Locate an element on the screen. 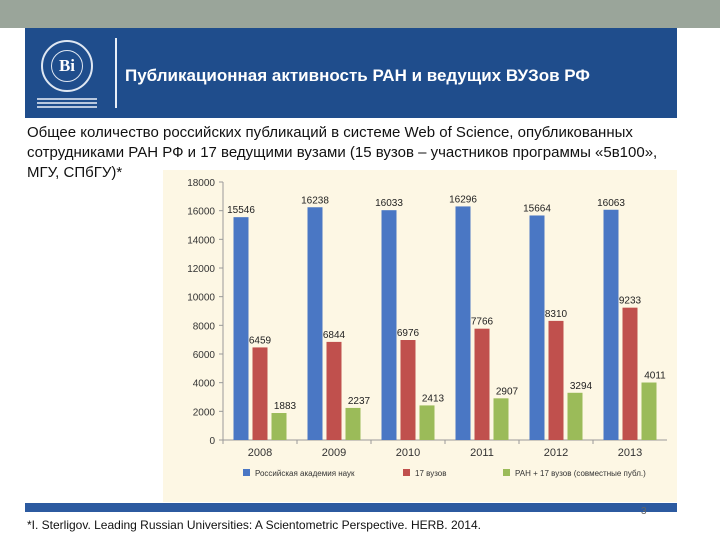  data-label: 1883 is located at coordinates (285, 406).